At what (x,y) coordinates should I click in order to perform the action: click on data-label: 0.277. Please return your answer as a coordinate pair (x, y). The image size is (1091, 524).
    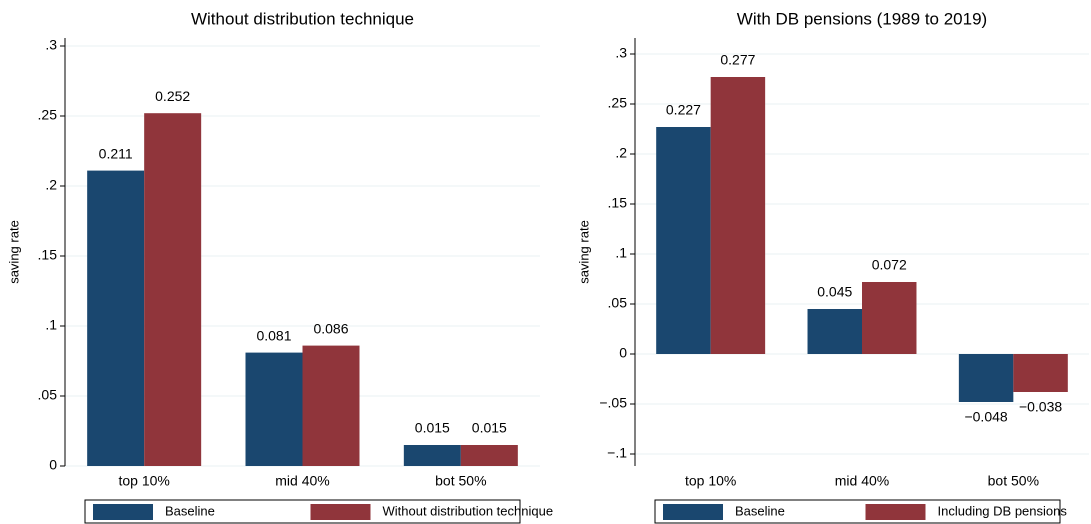
    Looking at the image, I should click on (737, 60).